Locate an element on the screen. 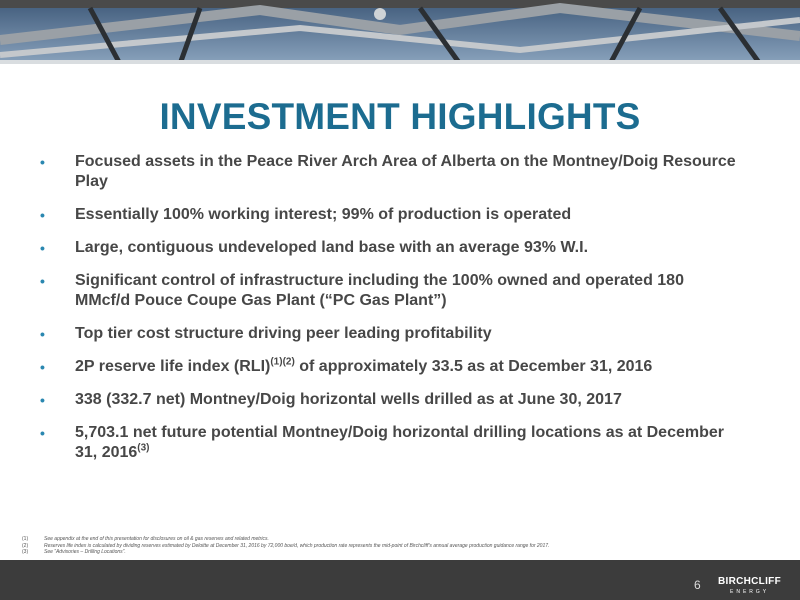 The image size is (800, 600). page-number: 6 is located at coordinates (697, 585).